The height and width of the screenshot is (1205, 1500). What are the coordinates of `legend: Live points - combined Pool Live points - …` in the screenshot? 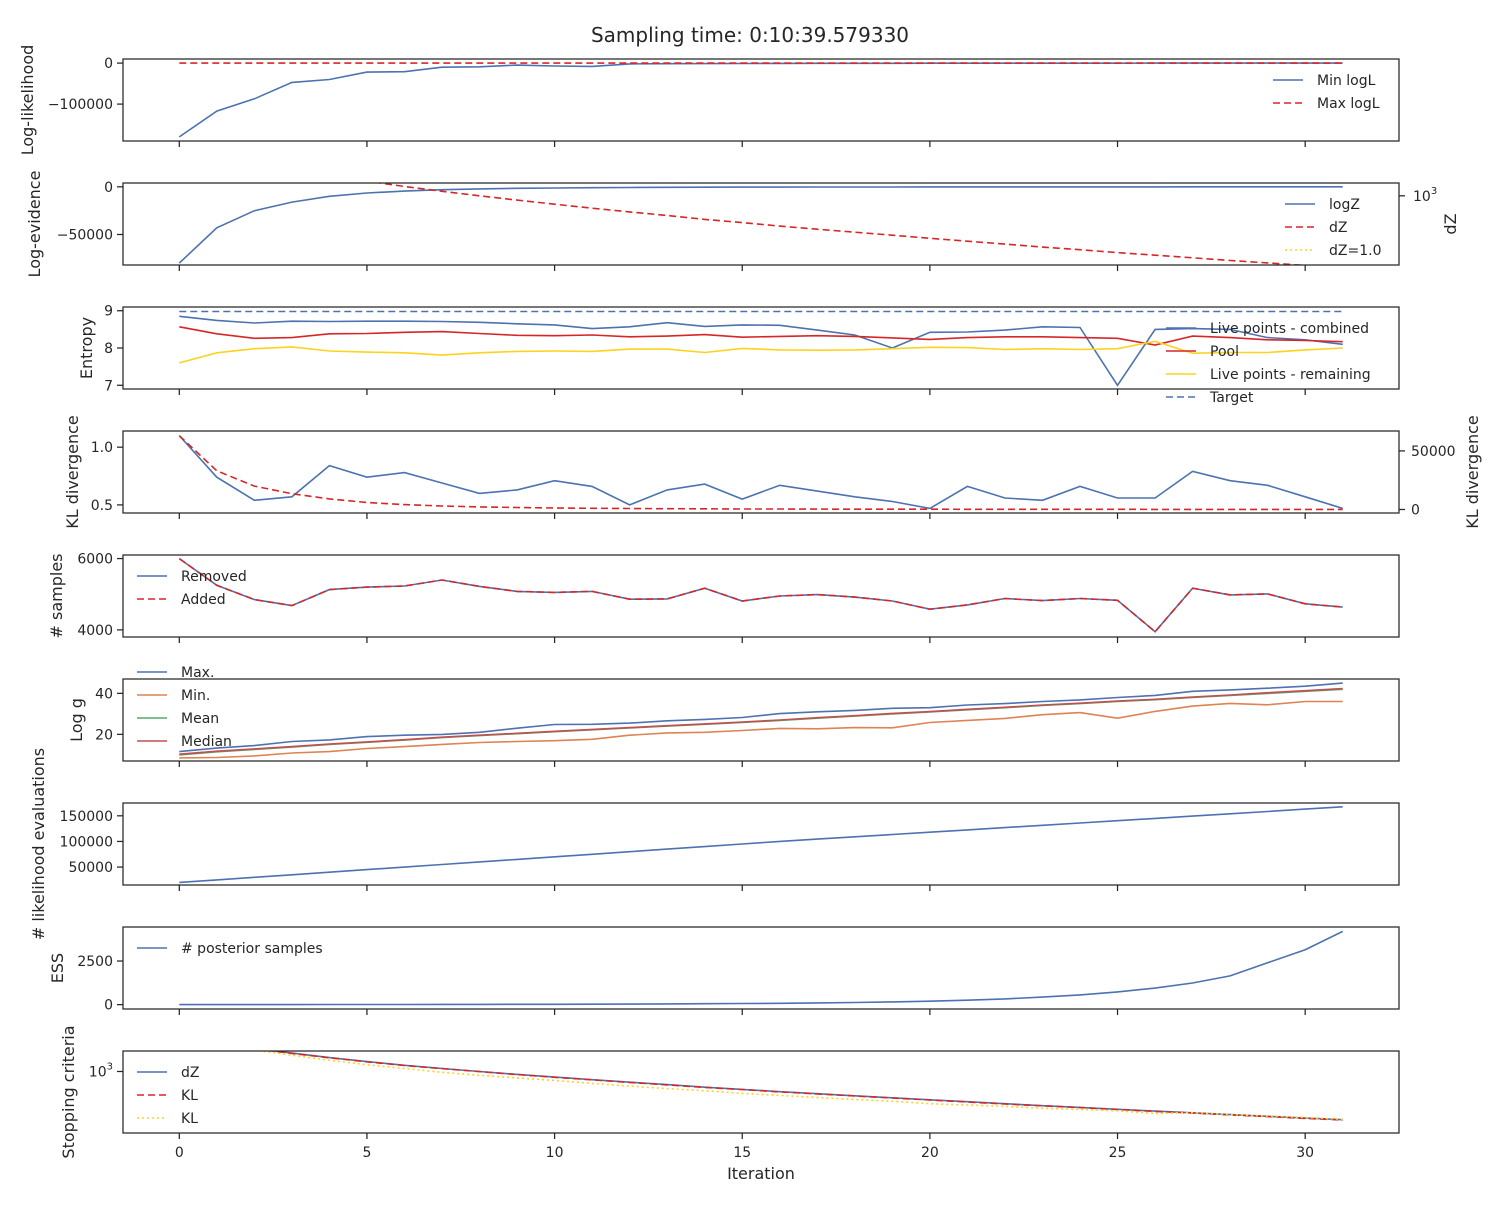 It's located at (1268, 363).